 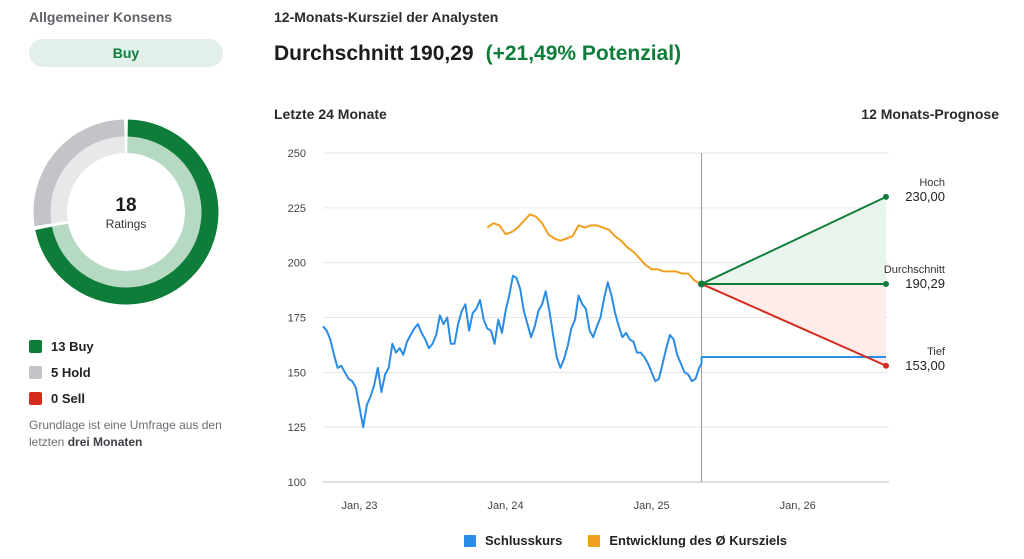 I want to click on forecast-high-point, so click(x=886, y=196).